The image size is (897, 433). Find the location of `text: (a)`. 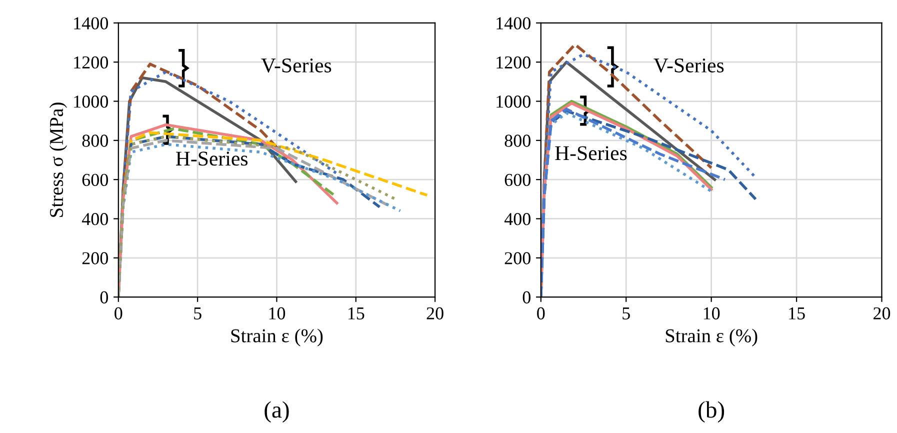

text: (a) is located at coordinates (276, 412).